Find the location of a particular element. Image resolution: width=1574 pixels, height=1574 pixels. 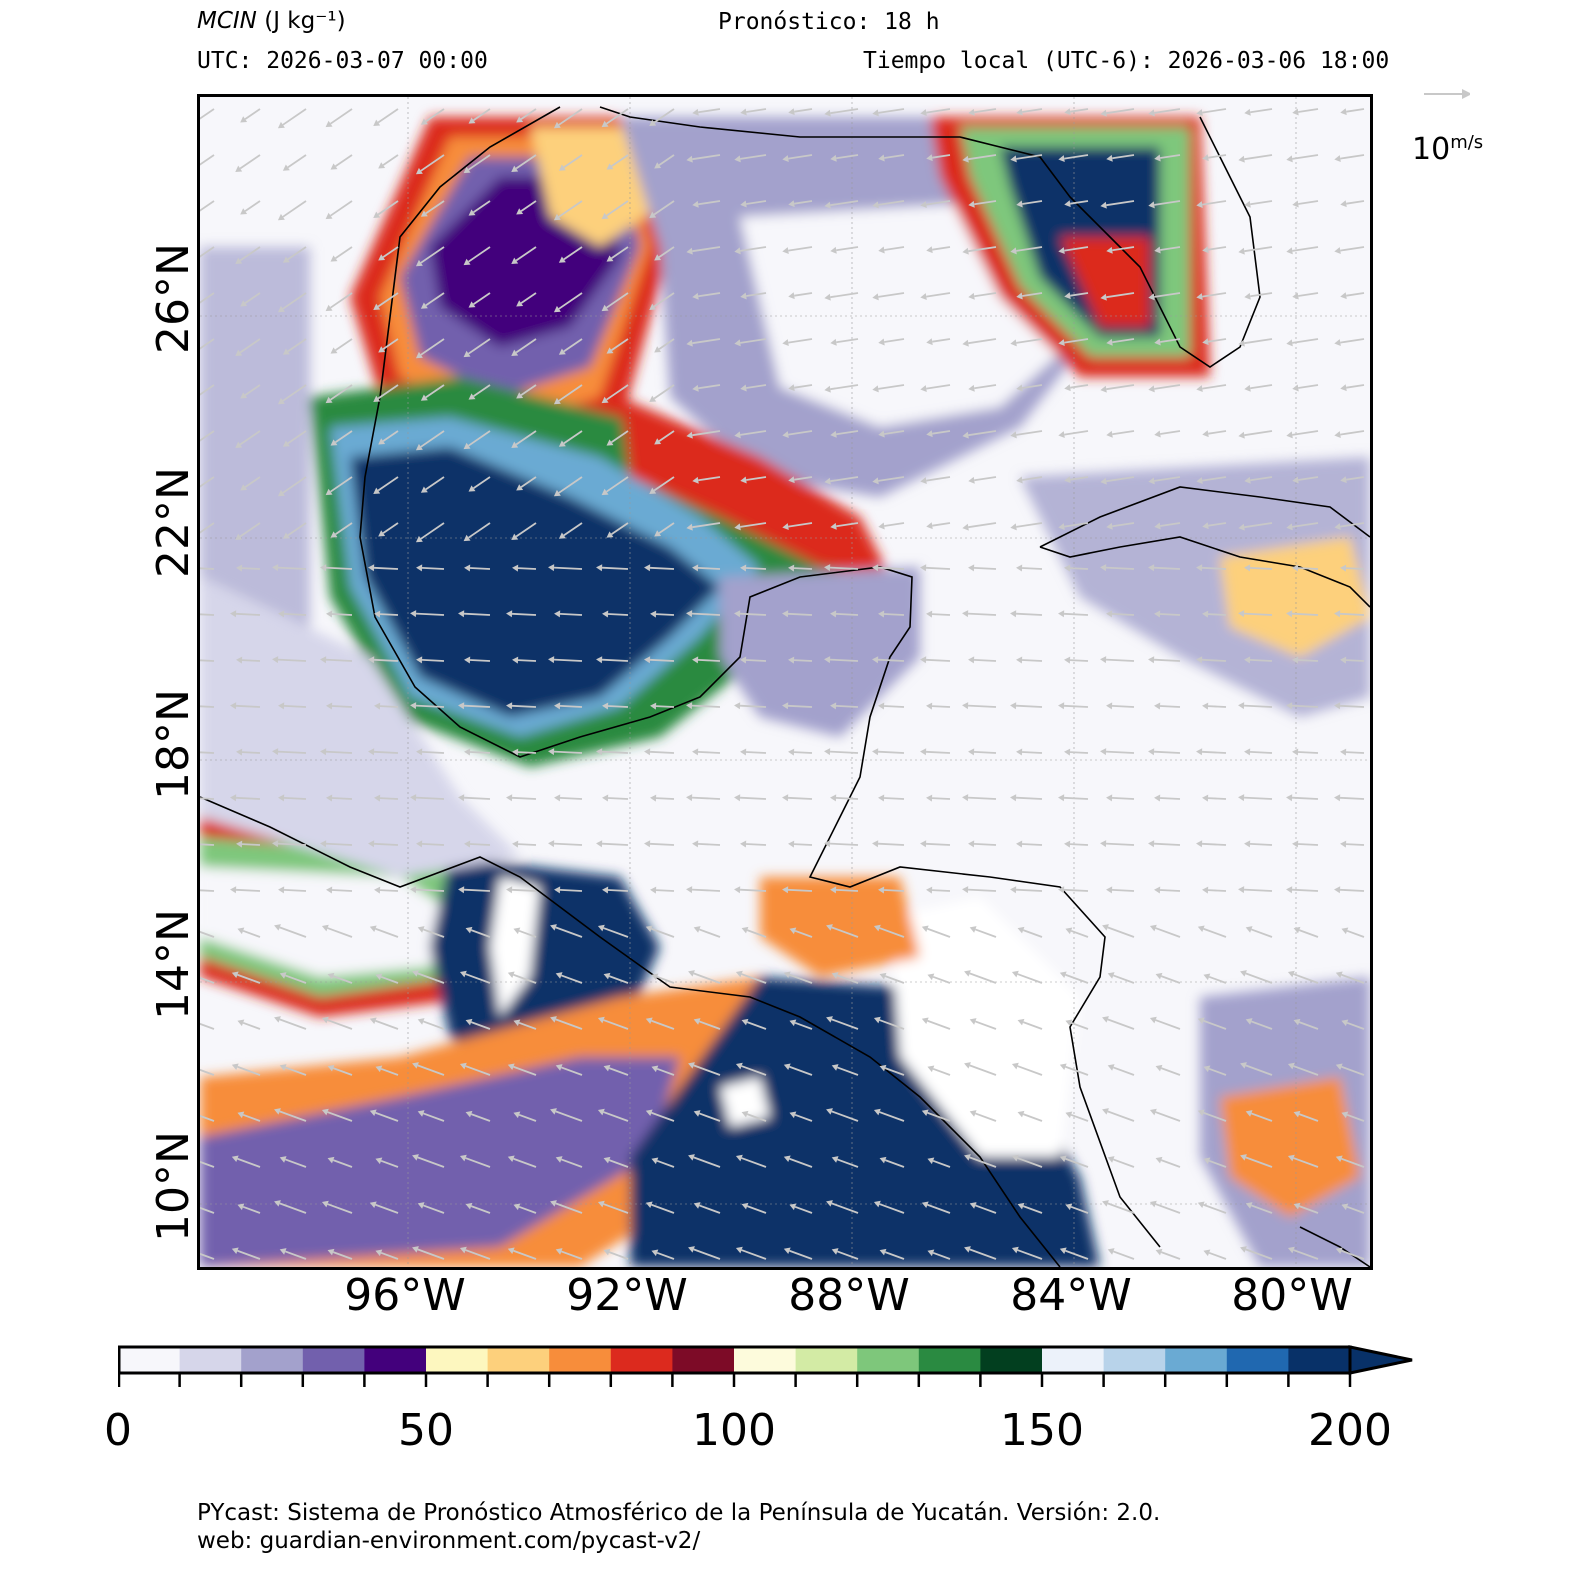

colorbar-tick-100: 100 is located at coordinates (734, 1430).